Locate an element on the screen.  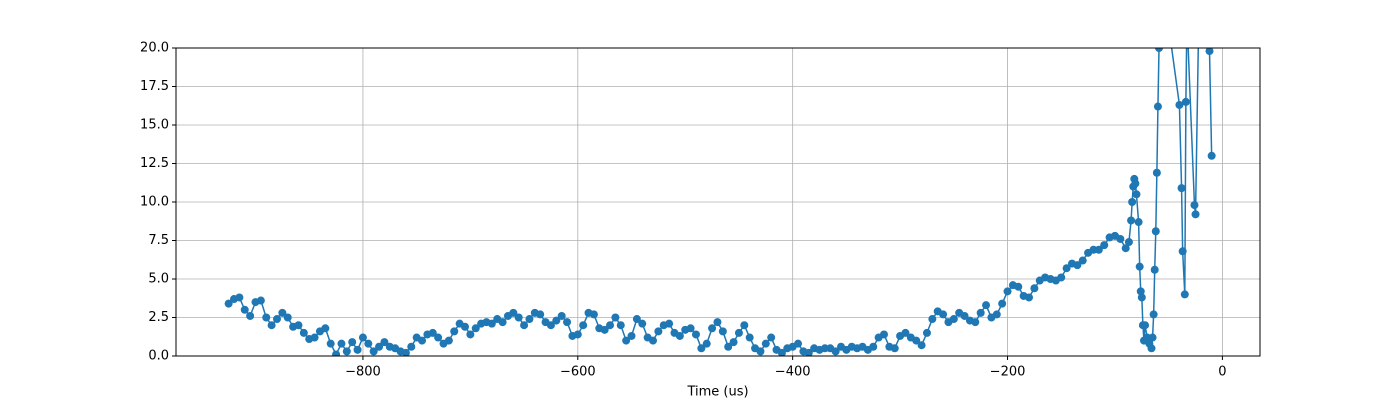
x-tick-label: −600 is located at coordinates (578, 372).